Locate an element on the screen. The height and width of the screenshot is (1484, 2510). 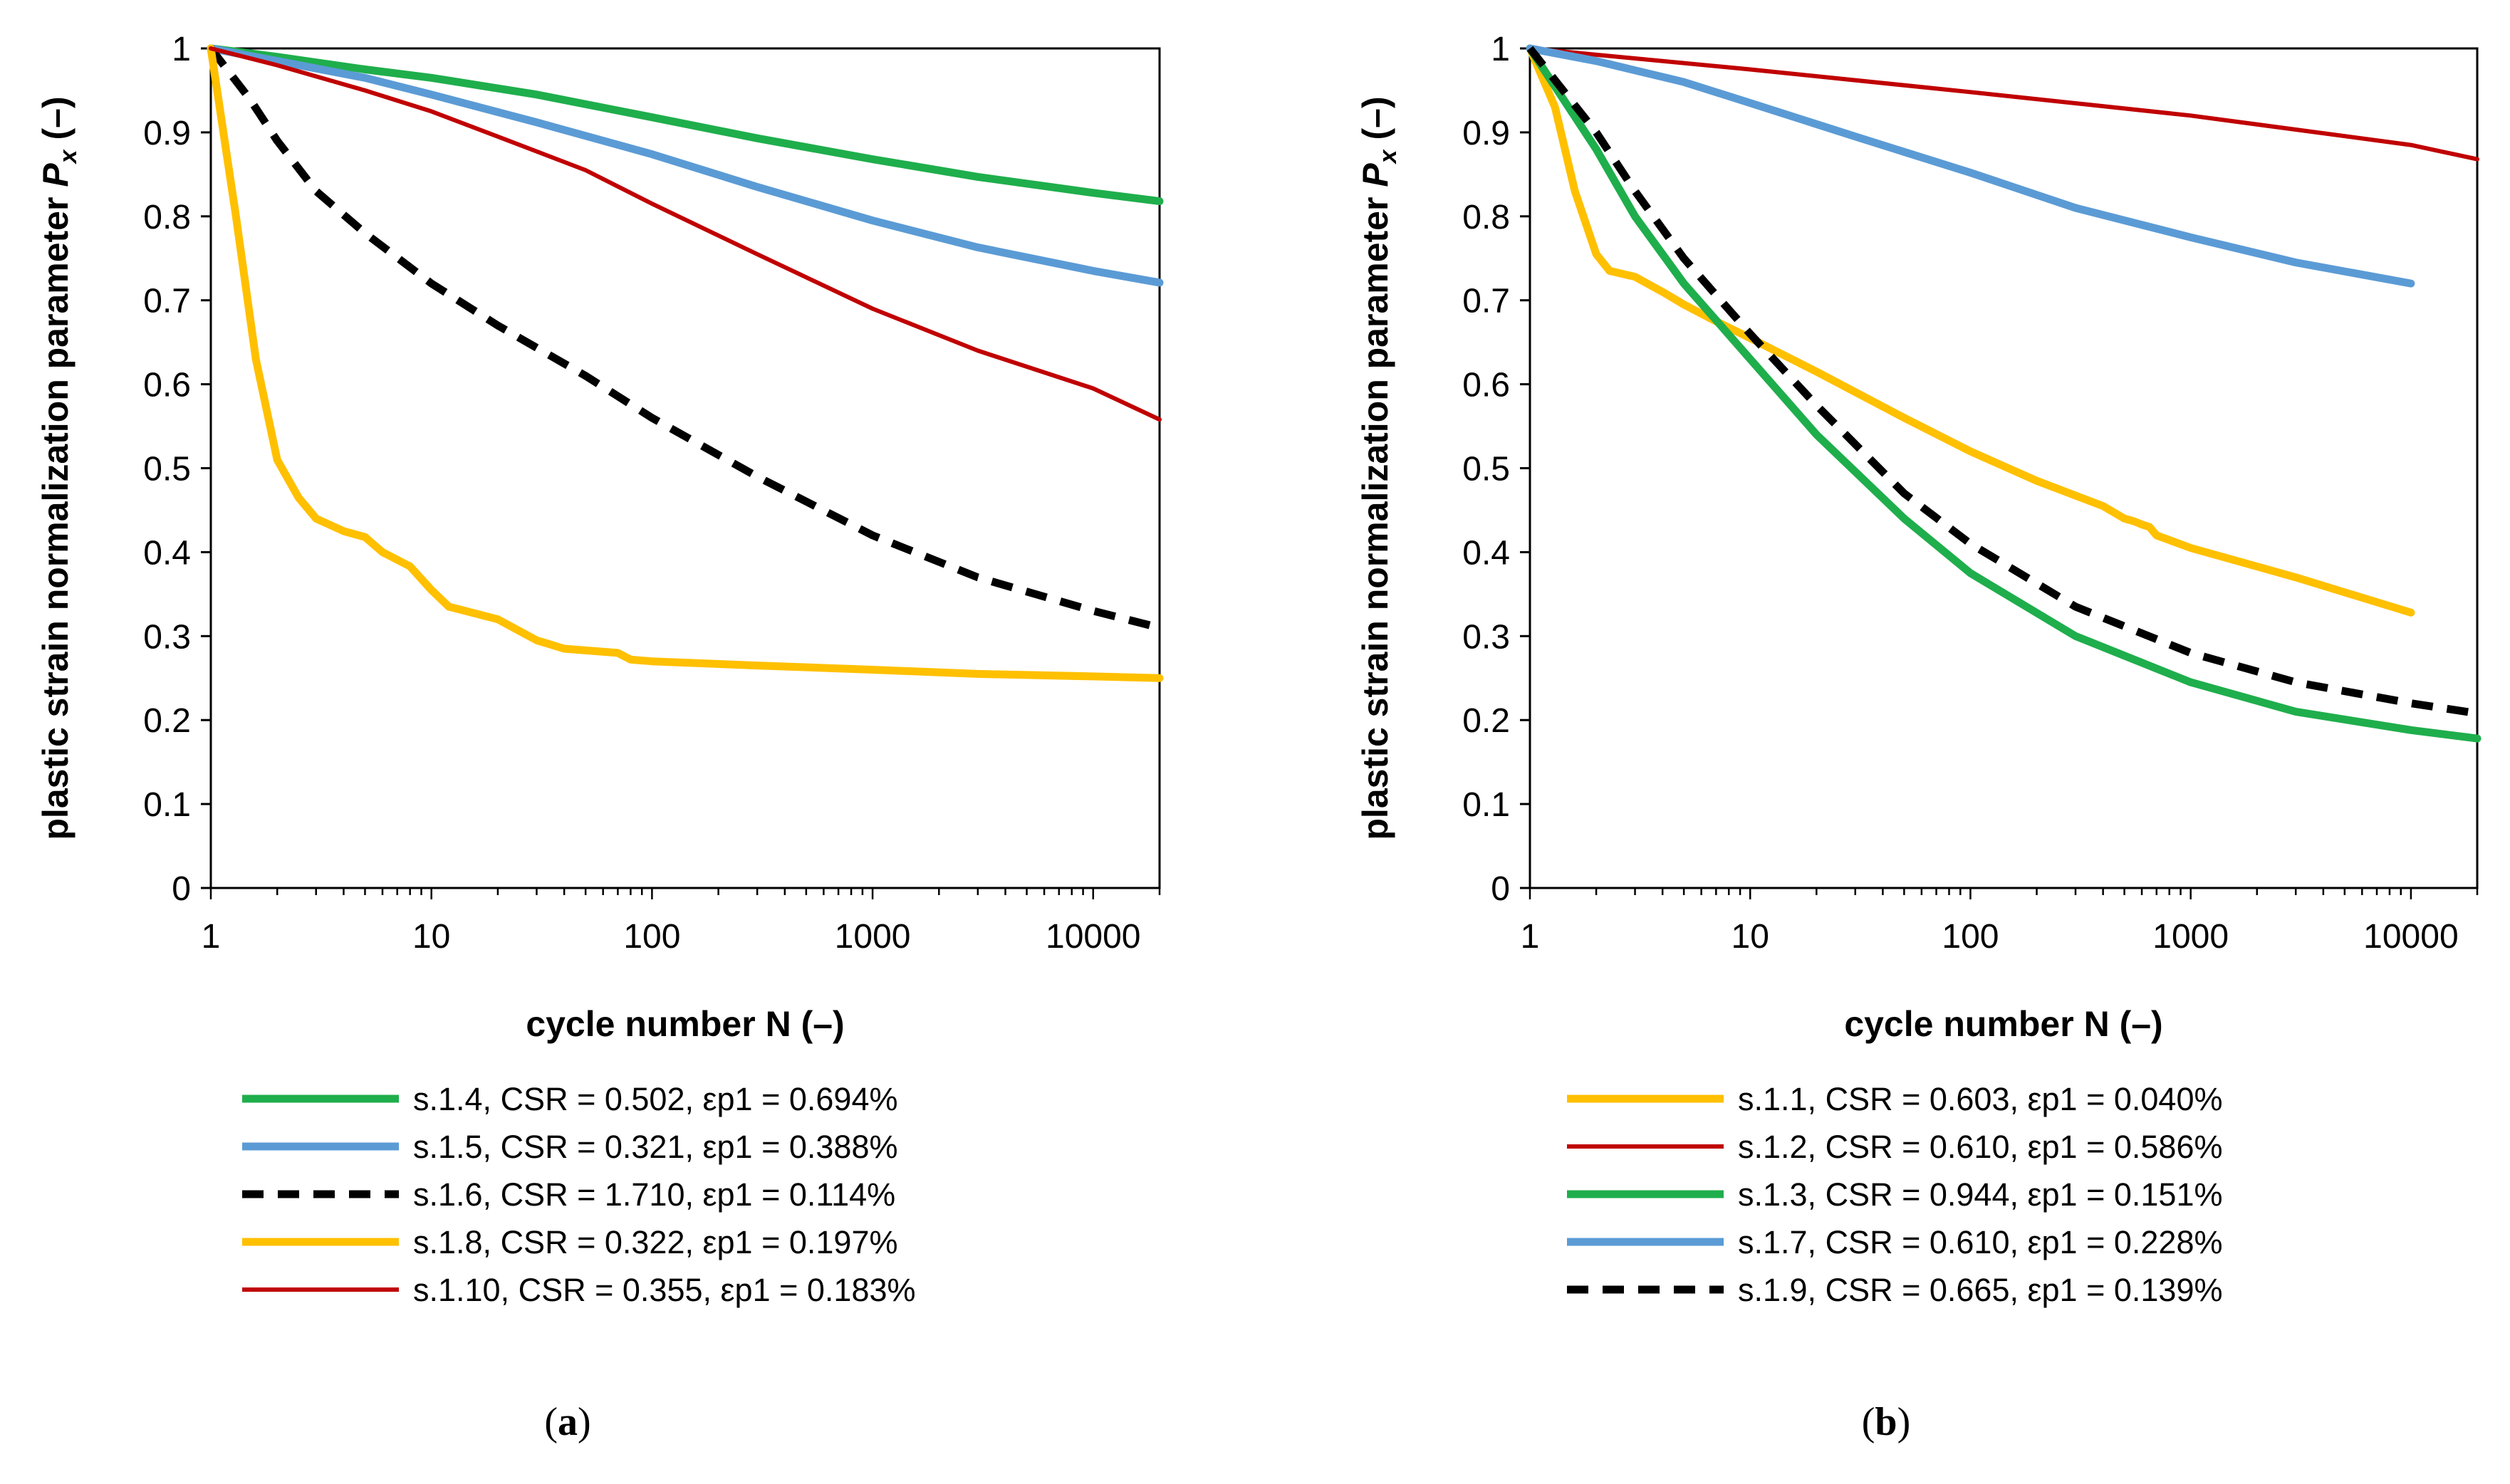
legend-label-2: s.1.5, CSR = 0.321, εp1 = 0.388% is located at coordinates (655, 1147).